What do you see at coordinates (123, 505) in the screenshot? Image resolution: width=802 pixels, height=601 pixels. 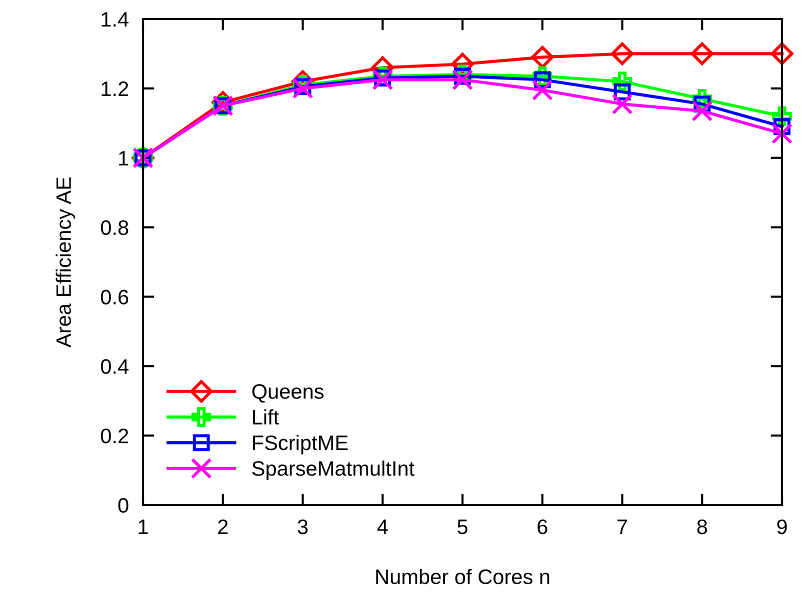 I see `y-tick-label: 0` at bounding box center [123, 505].